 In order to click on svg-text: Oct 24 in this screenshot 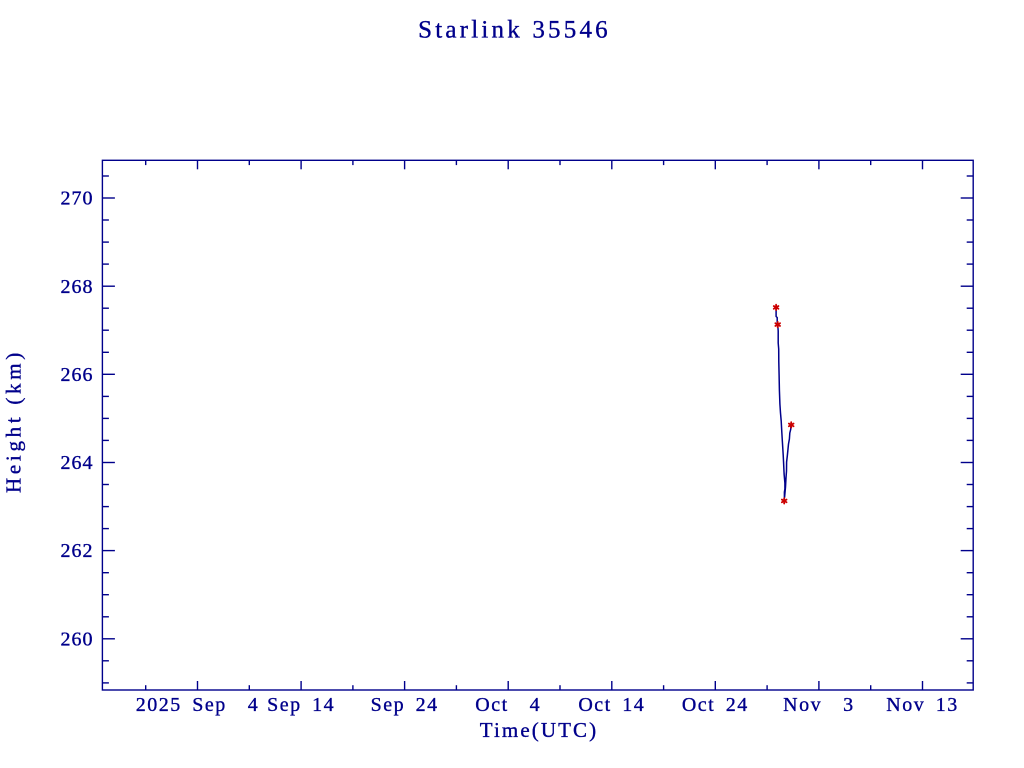, I will do `click(715, 705)`.